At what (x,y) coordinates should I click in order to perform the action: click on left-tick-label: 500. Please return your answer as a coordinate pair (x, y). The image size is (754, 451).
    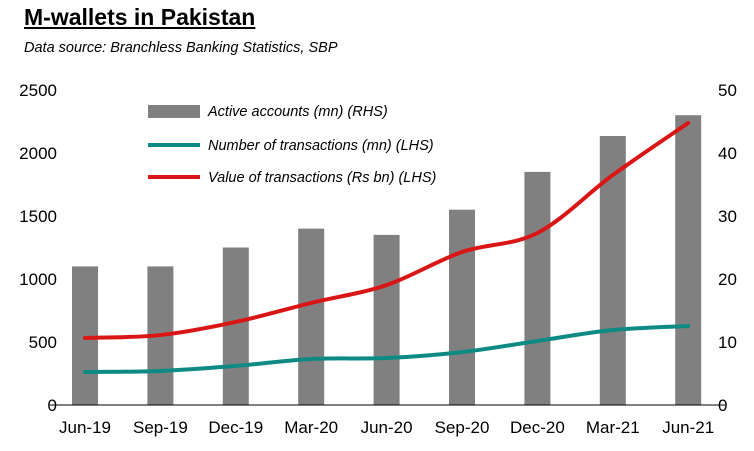
    Looking at the image, I should click on (43, 342).